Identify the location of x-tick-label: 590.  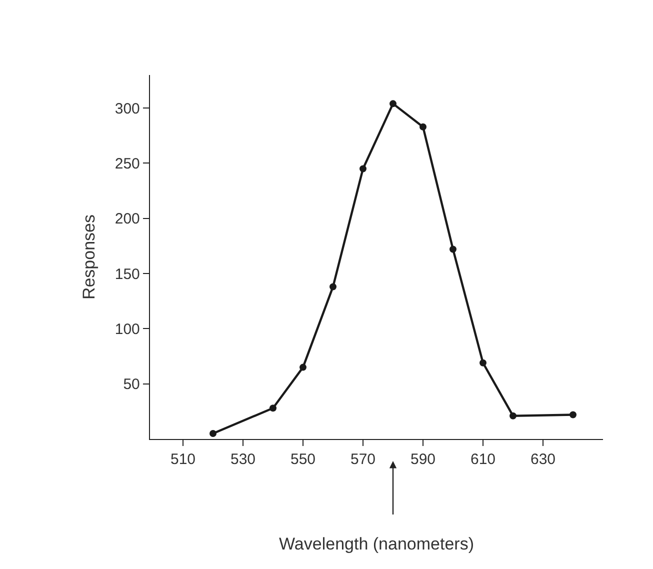
(423, 459).